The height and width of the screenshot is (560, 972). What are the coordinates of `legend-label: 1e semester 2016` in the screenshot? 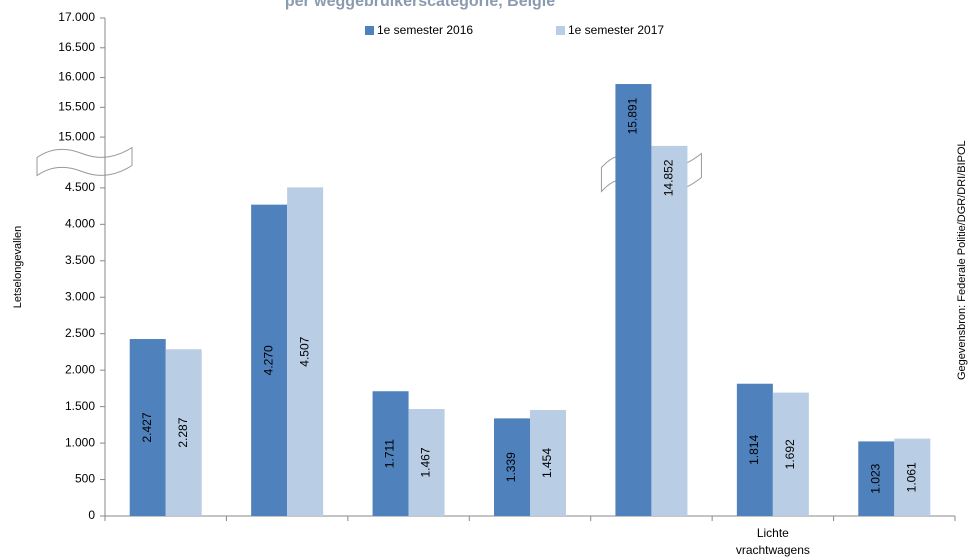 It's located at (425, 30).